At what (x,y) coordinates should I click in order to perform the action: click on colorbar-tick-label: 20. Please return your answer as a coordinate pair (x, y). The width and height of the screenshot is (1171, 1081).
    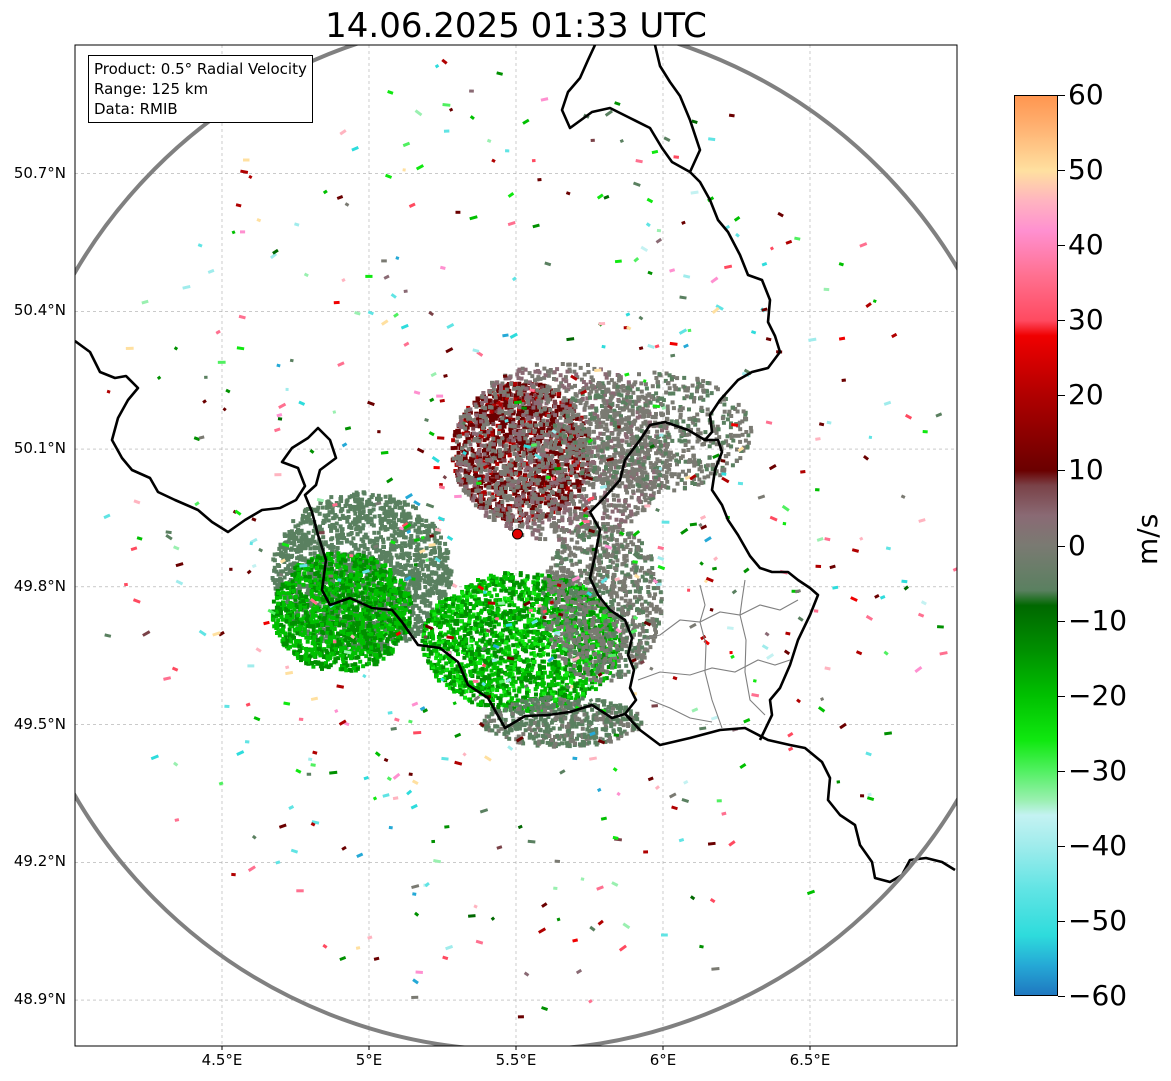
    Looking at the image, I should click on (1086, 395).